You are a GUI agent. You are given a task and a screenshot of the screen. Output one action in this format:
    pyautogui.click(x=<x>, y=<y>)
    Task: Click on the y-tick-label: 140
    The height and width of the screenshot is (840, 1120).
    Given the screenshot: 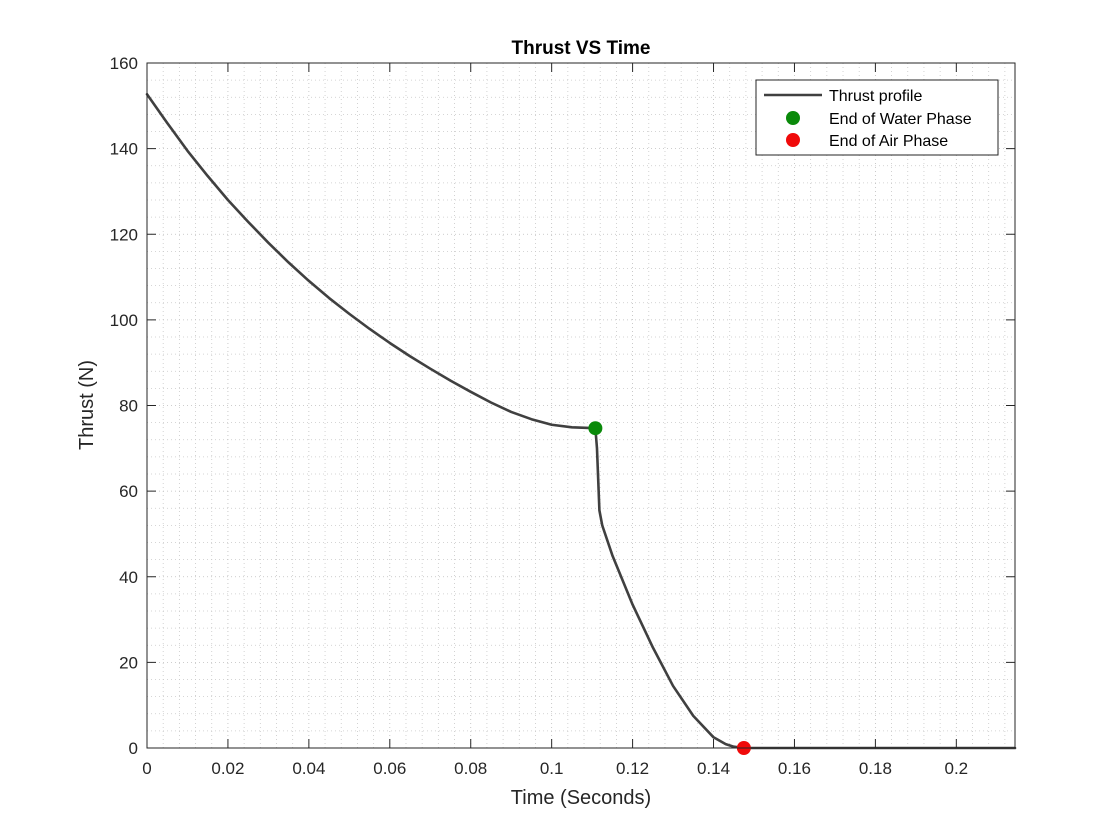 What is the action you would take?
    pyautogui.click(x=124, y=149)
    